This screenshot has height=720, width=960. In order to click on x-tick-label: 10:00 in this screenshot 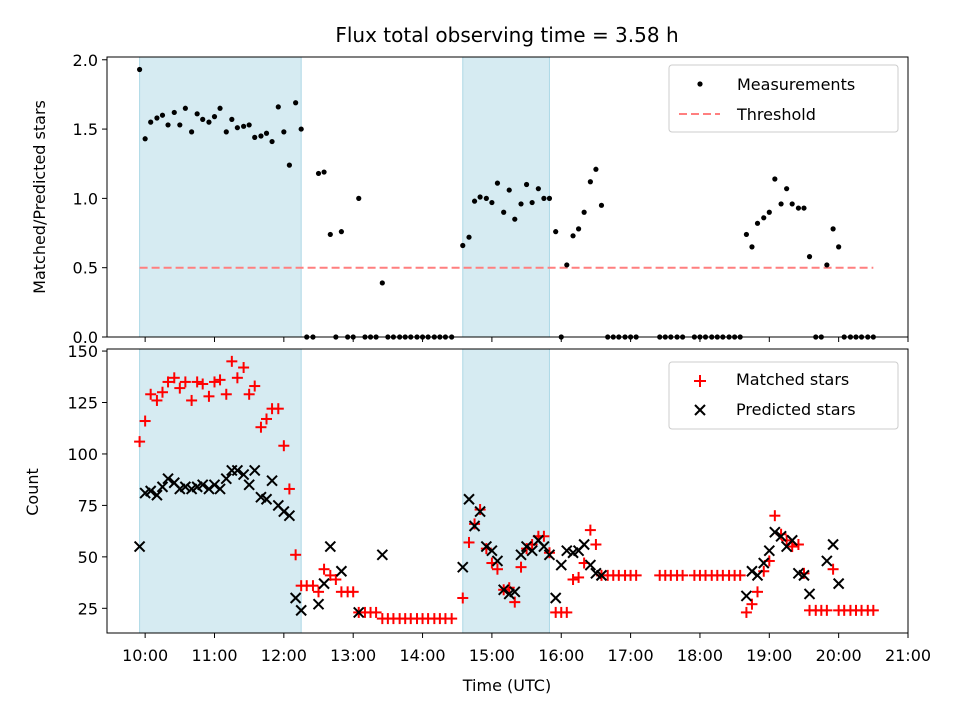, I will do `click(145, 655)`.